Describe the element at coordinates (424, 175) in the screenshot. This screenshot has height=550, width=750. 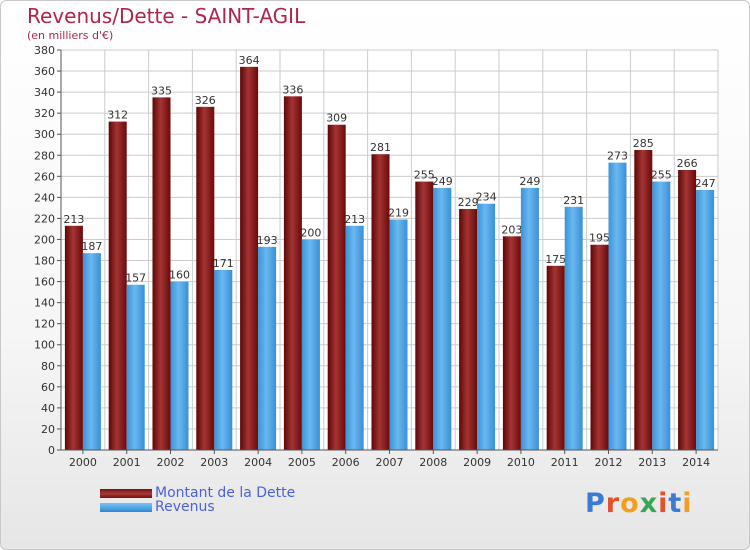
I see `data-label-dette: 255` at that location.